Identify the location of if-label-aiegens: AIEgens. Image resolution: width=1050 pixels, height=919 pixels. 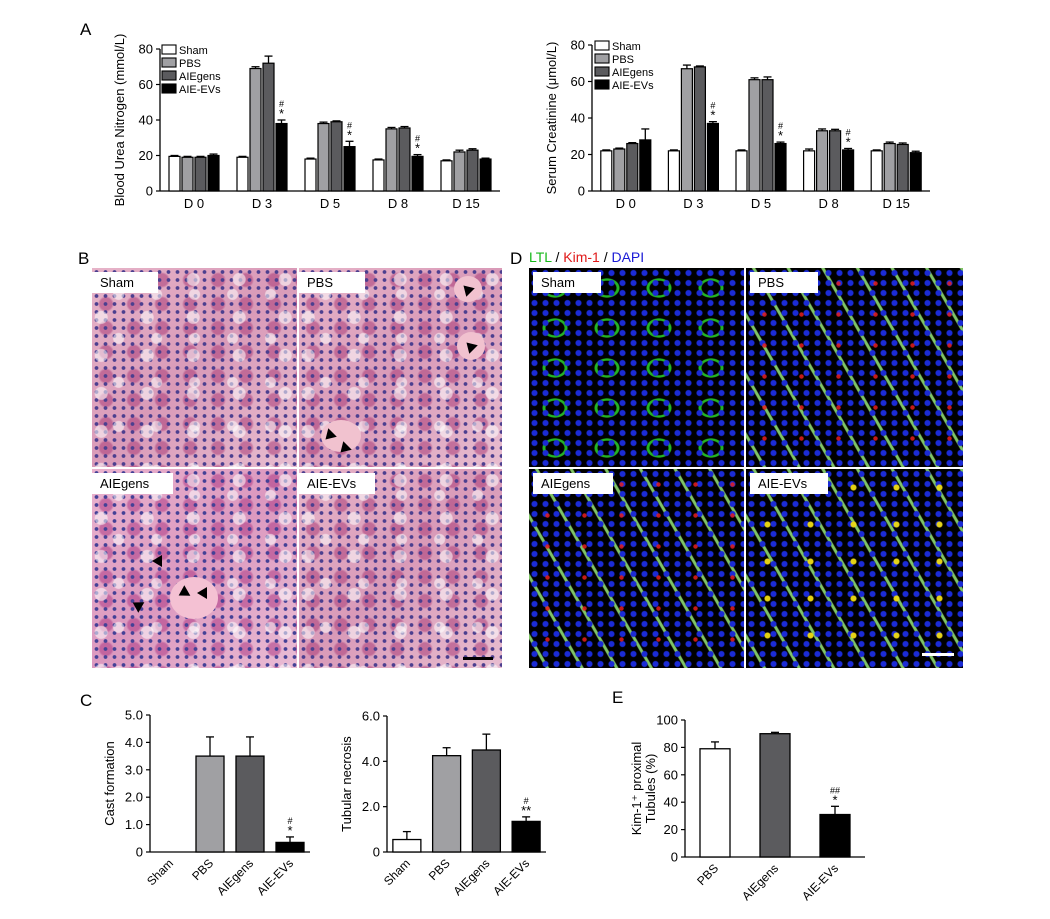
(573, 483).